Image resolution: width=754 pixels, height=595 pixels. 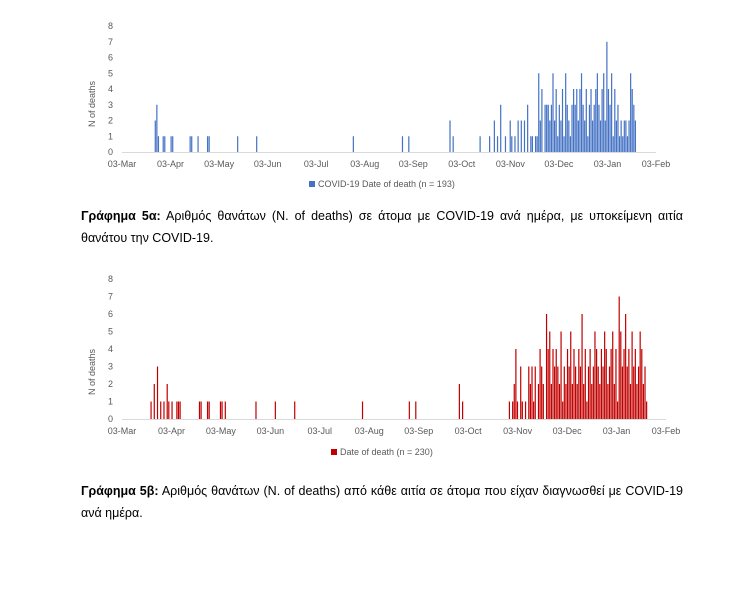 I want to click on x-tick-label: 03-Apr, so click(x=171, y=431).